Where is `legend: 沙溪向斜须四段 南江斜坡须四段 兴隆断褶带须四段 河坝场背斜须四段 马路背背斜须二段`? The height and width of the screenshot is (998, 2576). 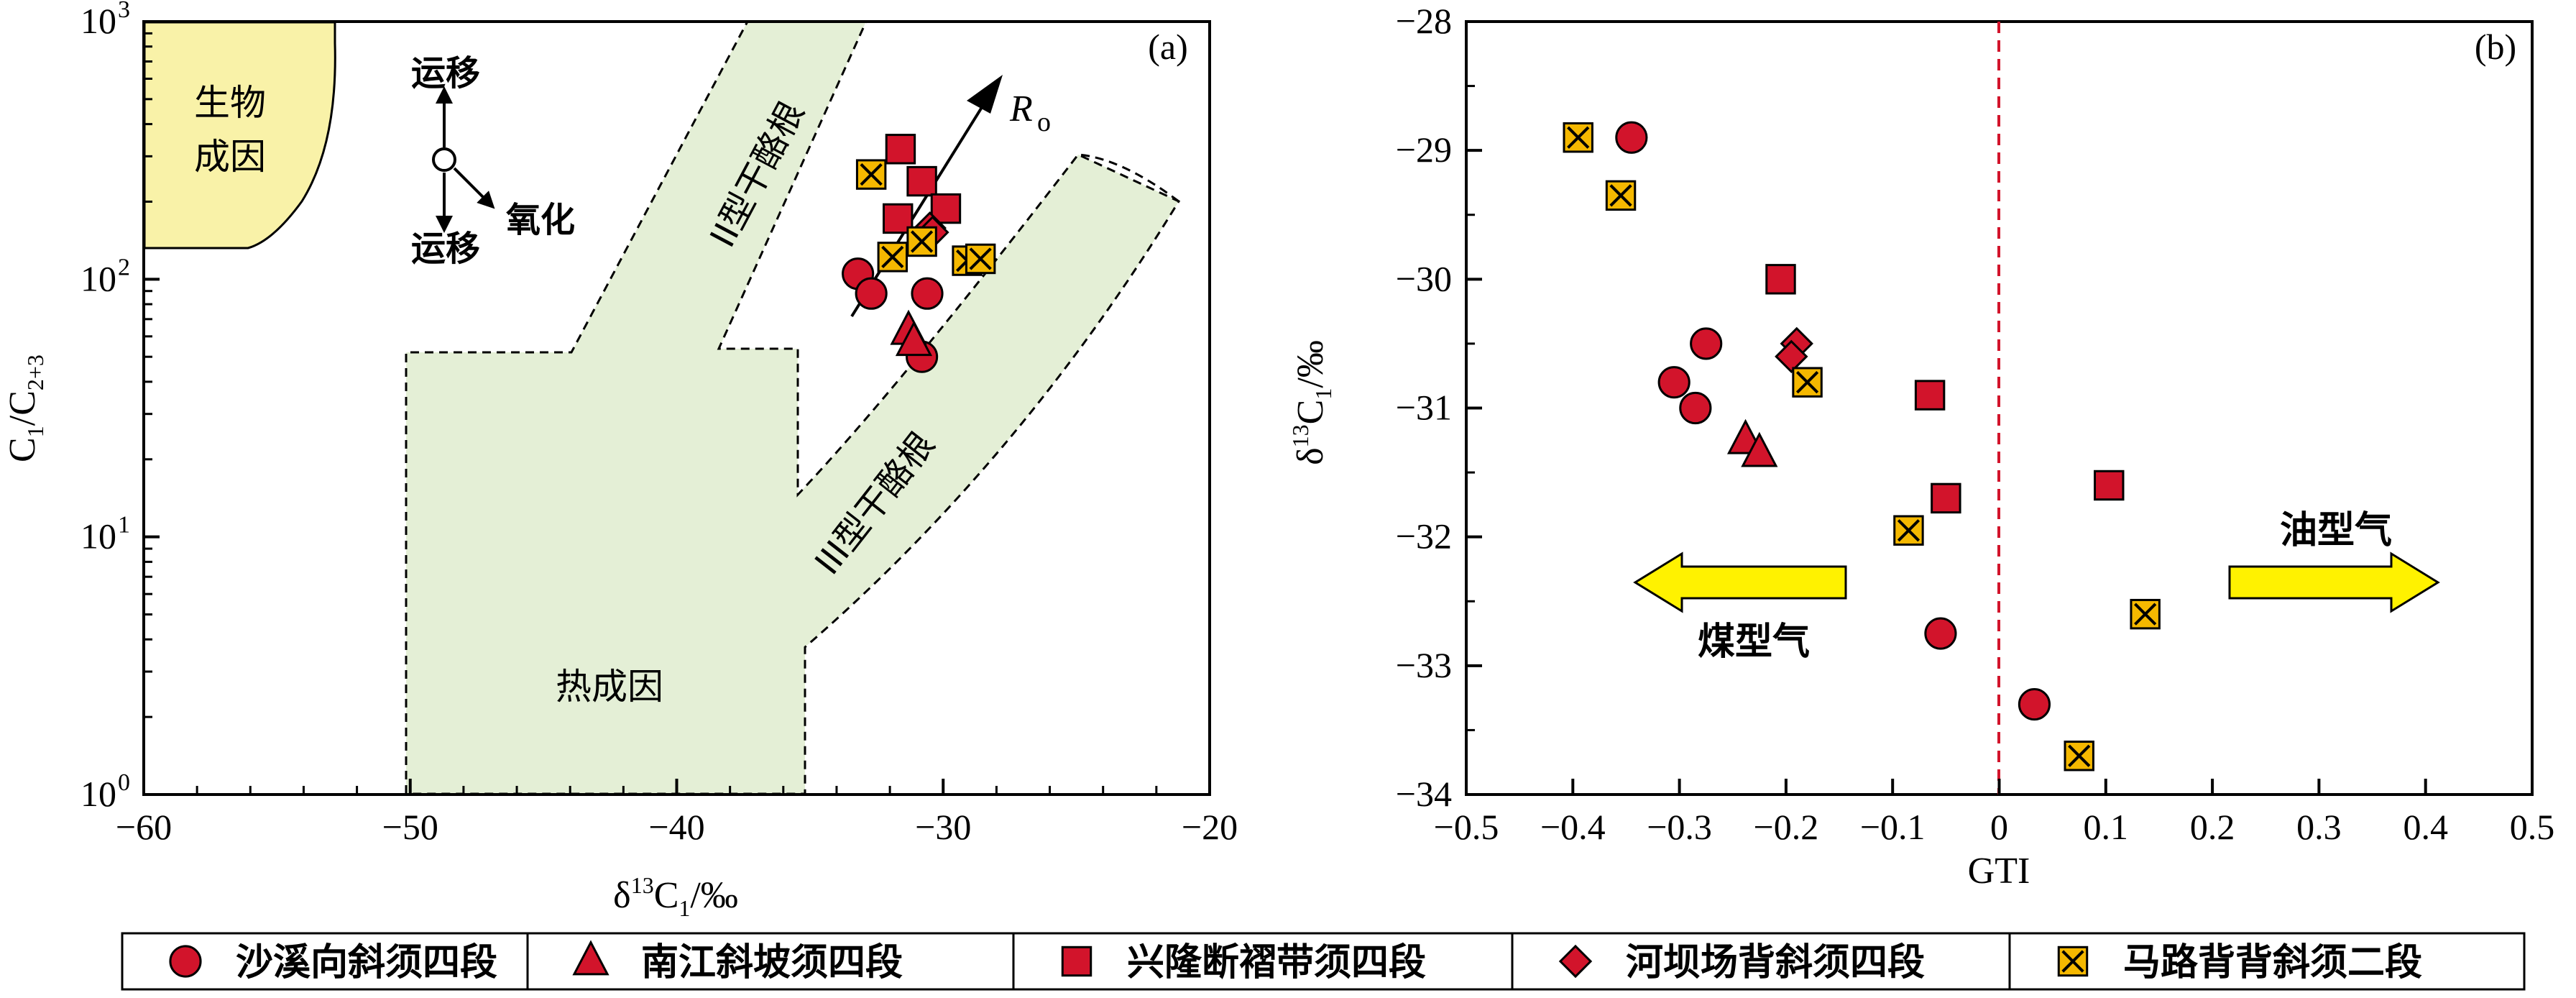 legend: 沙溪向斜须四段 南江斜坡须四段 兴隆断褶带须四段 河坝场背斜须四段 马路背背斜须二段 is located at coordinates (1323, 961).